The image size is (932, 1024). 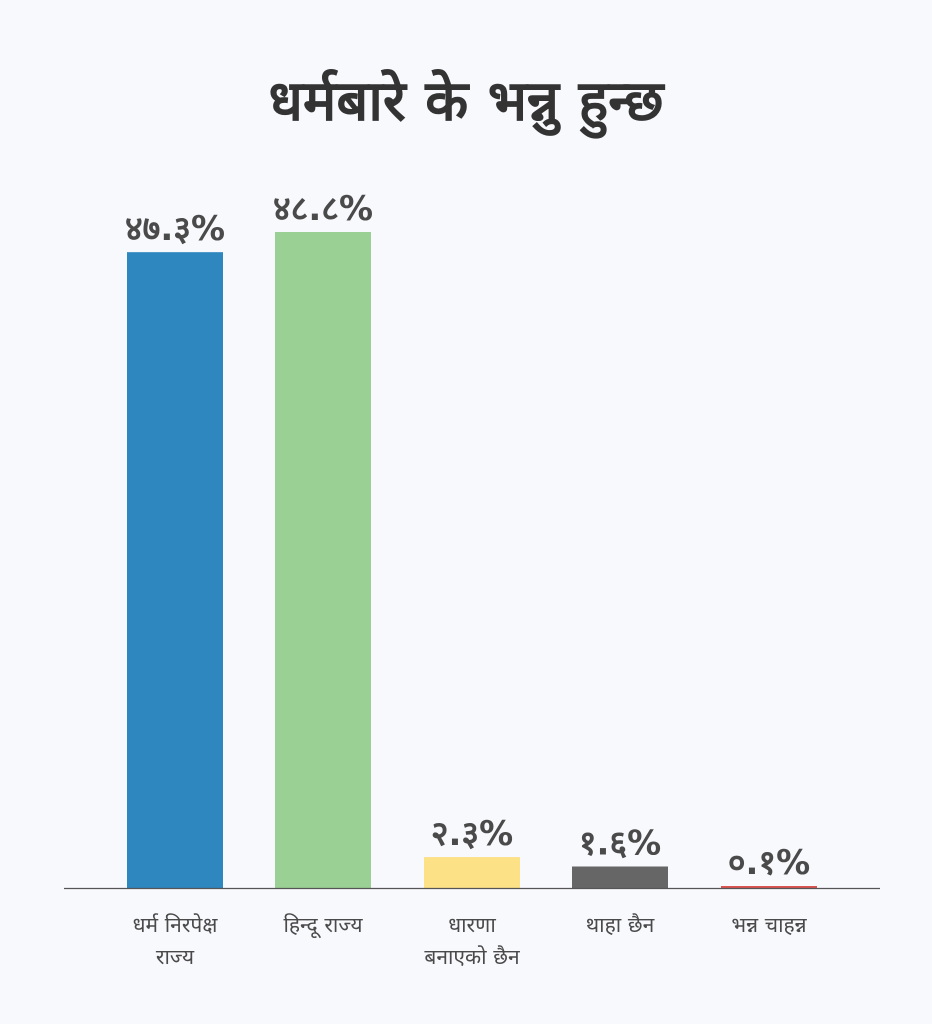 I want to click on x-tick-label-4: थाहा छैन, so click(x=620, y=925).